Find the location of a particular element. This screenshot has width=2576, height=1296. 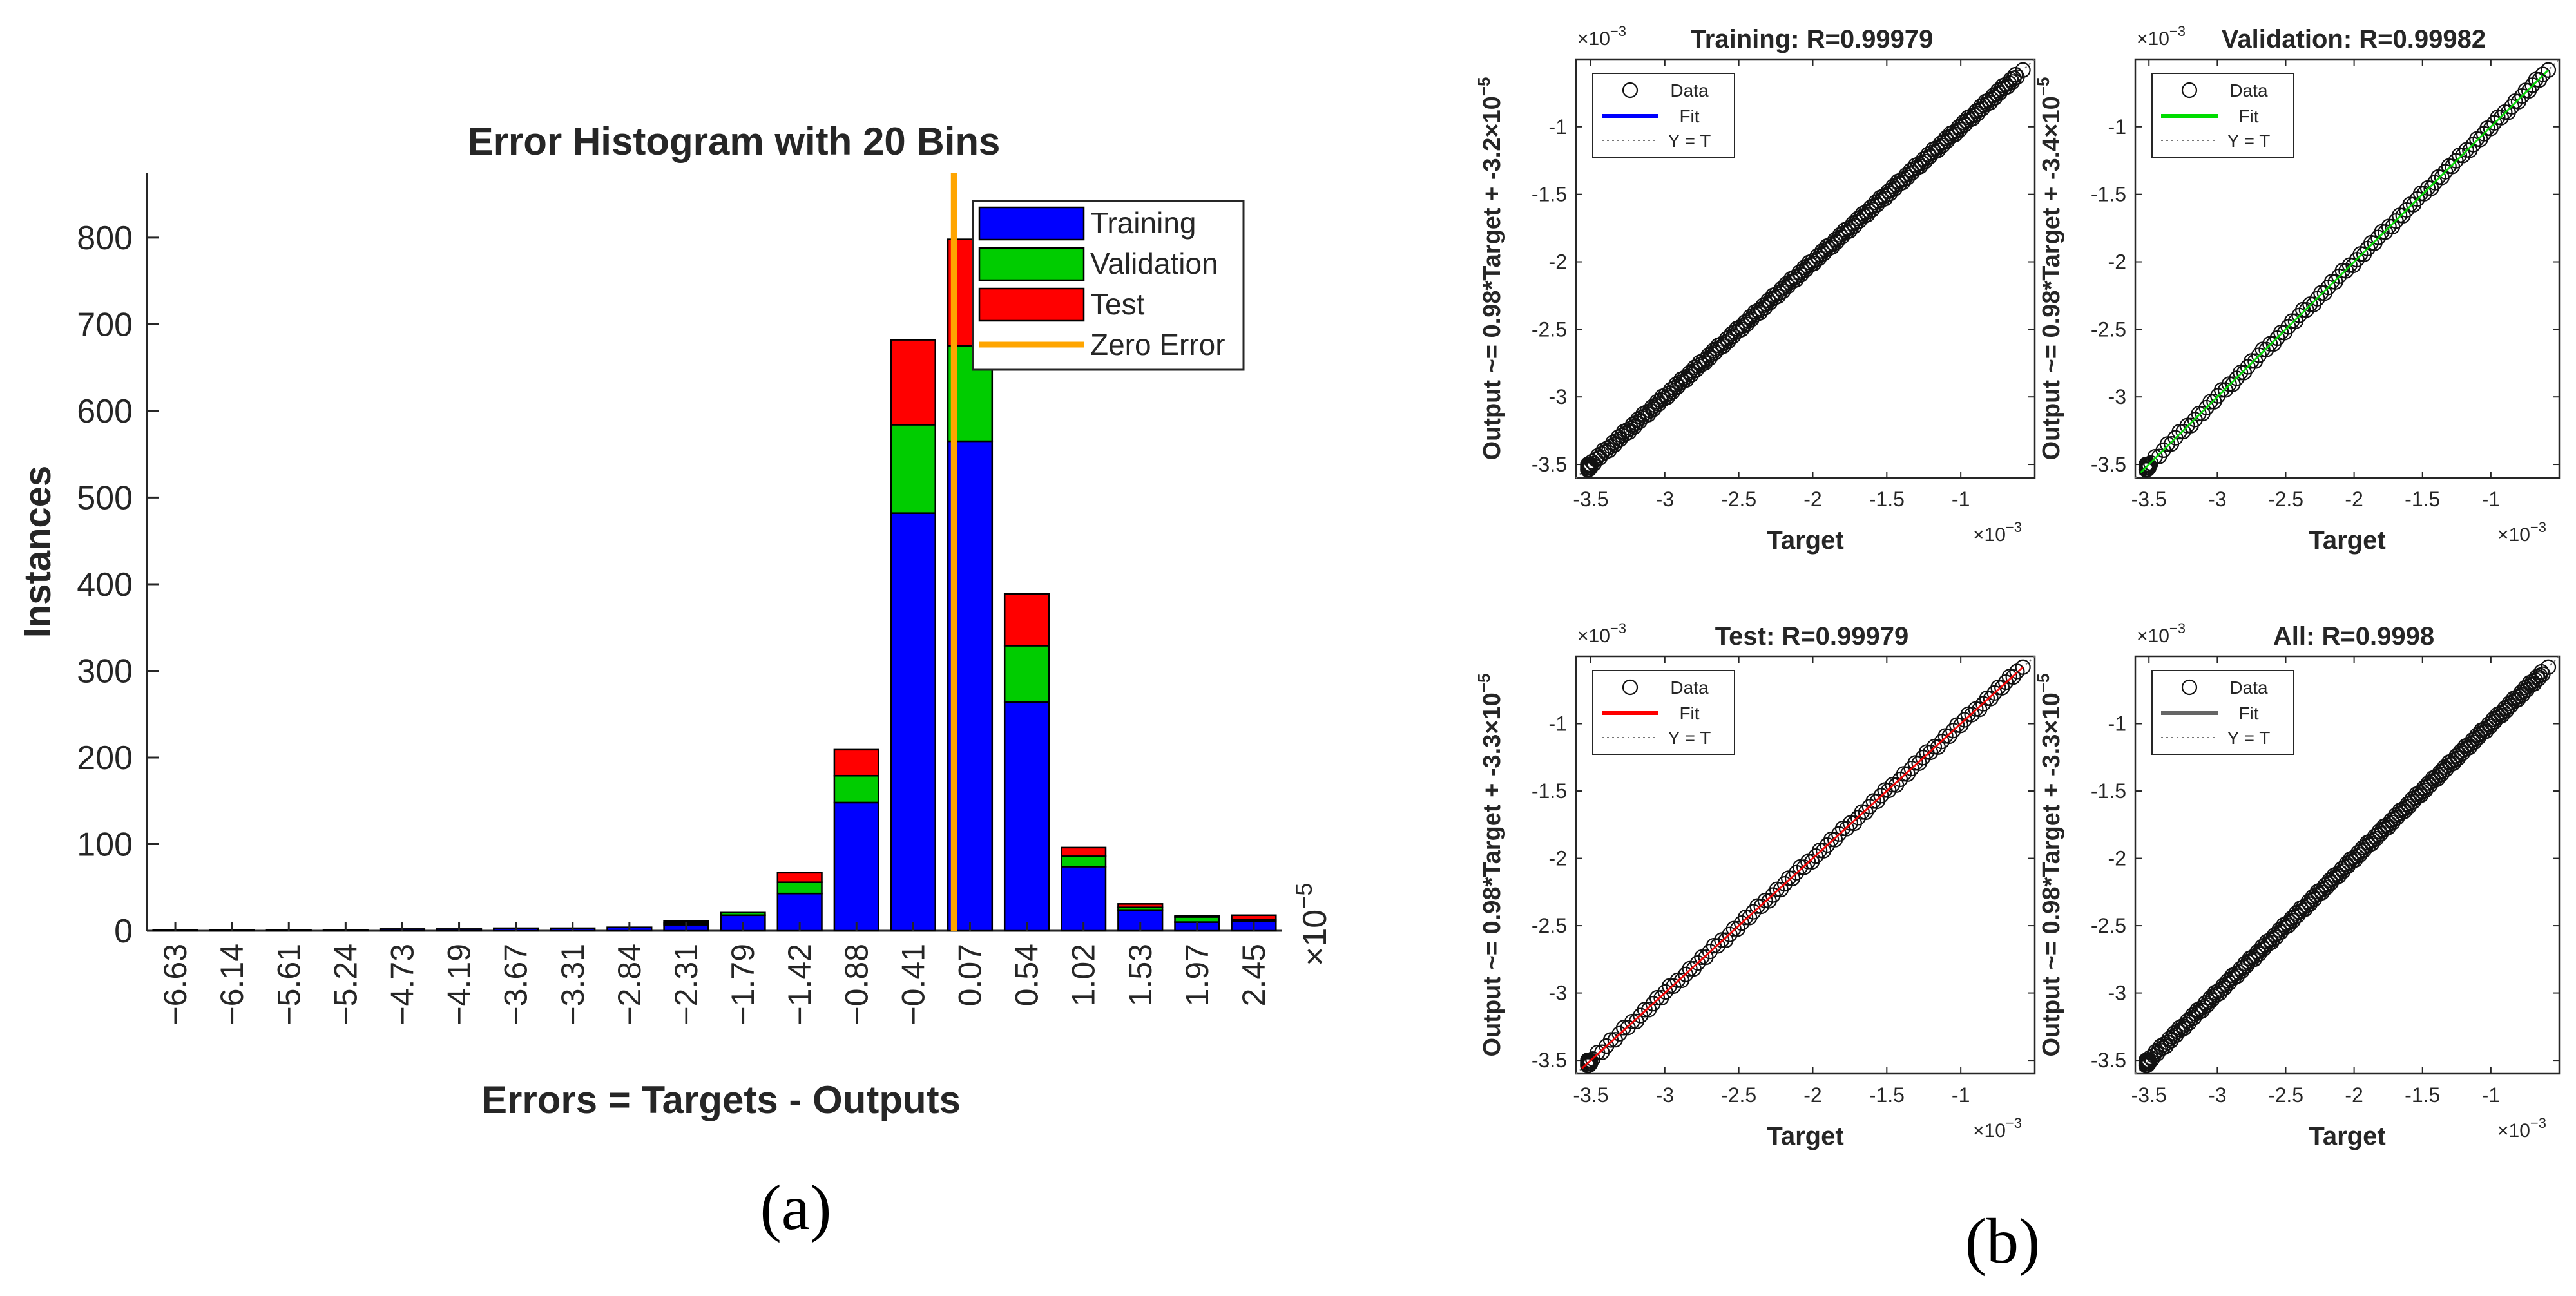

data-points is located at coordinates (2344, 868).